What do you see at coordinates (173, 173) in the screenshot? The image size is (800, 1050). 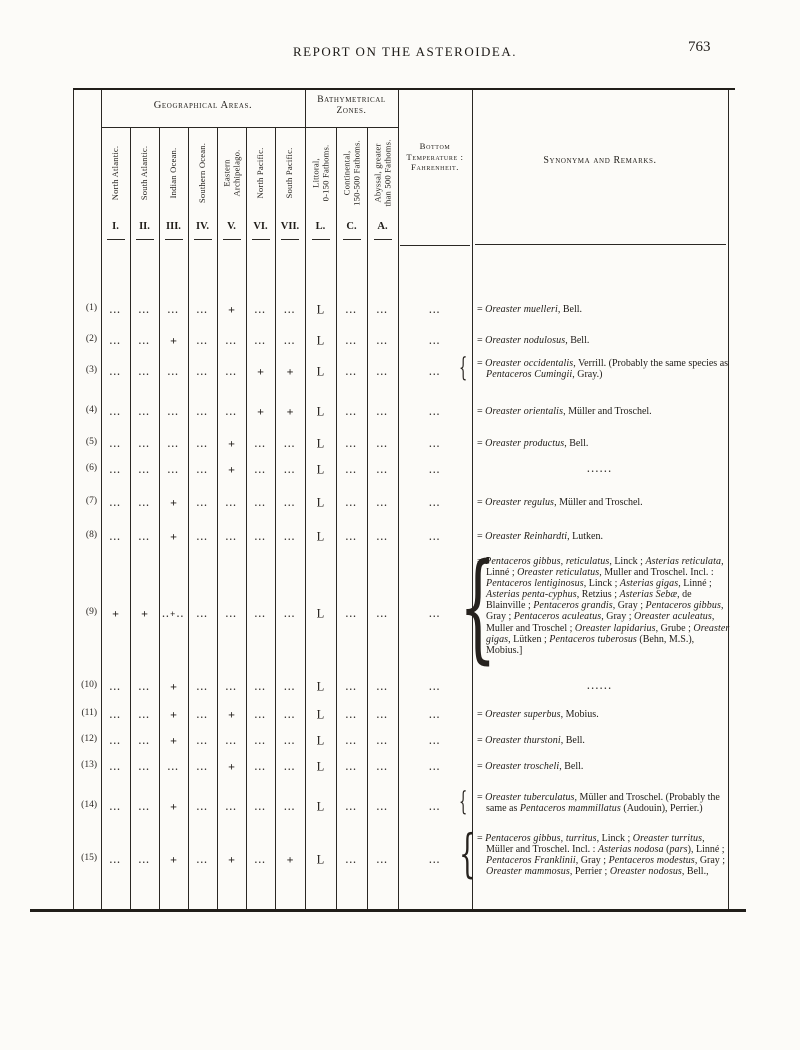 I see `column-label-box: Indian Ocean.` at bounding box center [173, 173].